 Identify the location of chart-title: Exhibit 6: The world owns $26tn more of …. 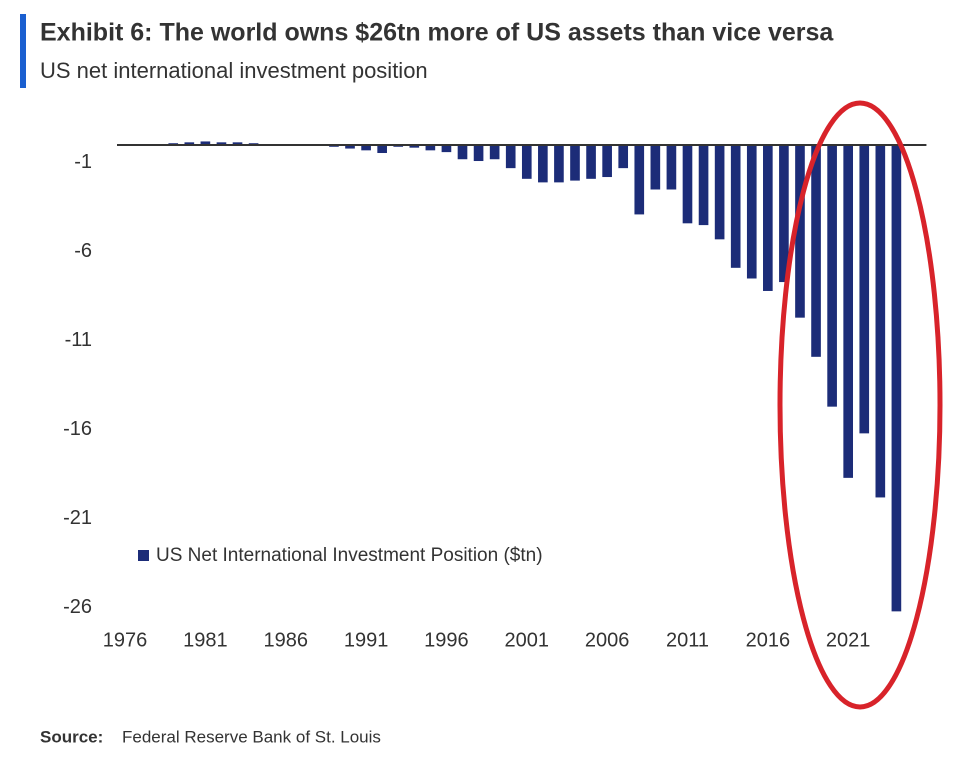
(437, 33).